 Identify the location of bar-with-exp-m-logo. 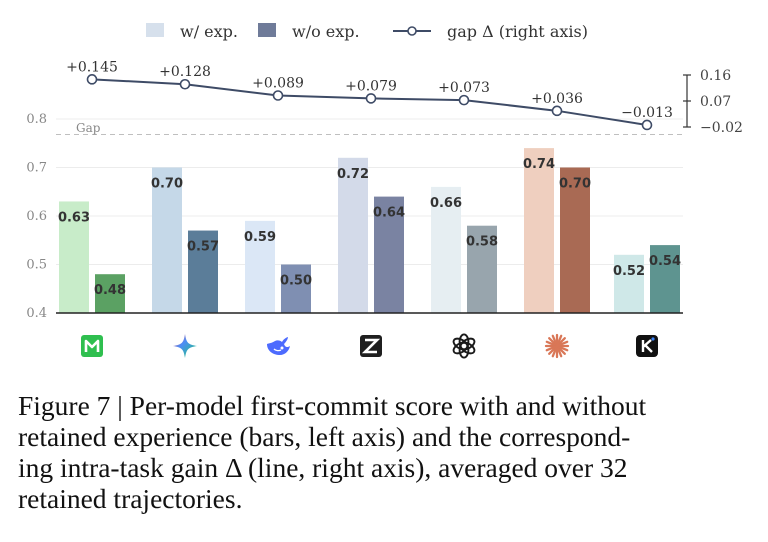
(74, 257).